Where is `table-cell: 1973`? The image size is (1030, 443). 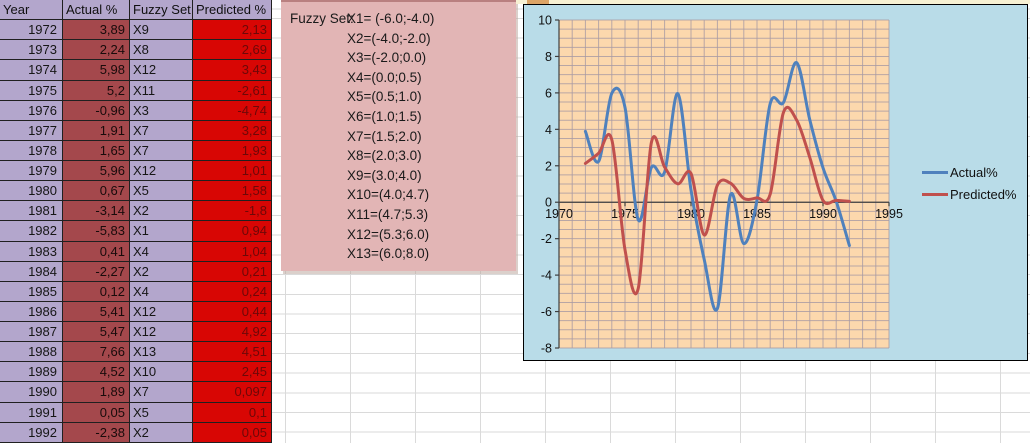
table-cell: 1973 is located at coordinates (31, 50).